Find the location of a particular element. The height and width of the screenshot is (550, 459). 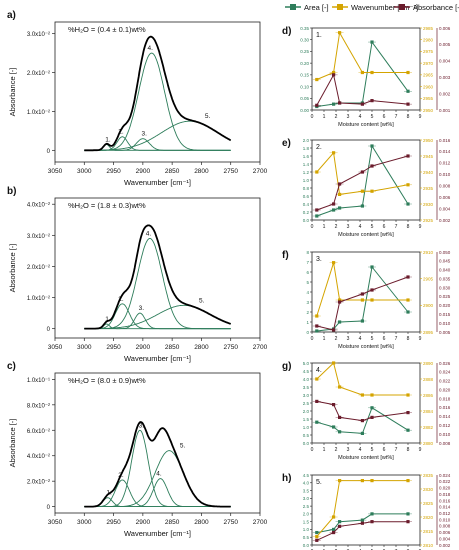

left-tick-label: 1.2 is located at coordinates (306, 172).